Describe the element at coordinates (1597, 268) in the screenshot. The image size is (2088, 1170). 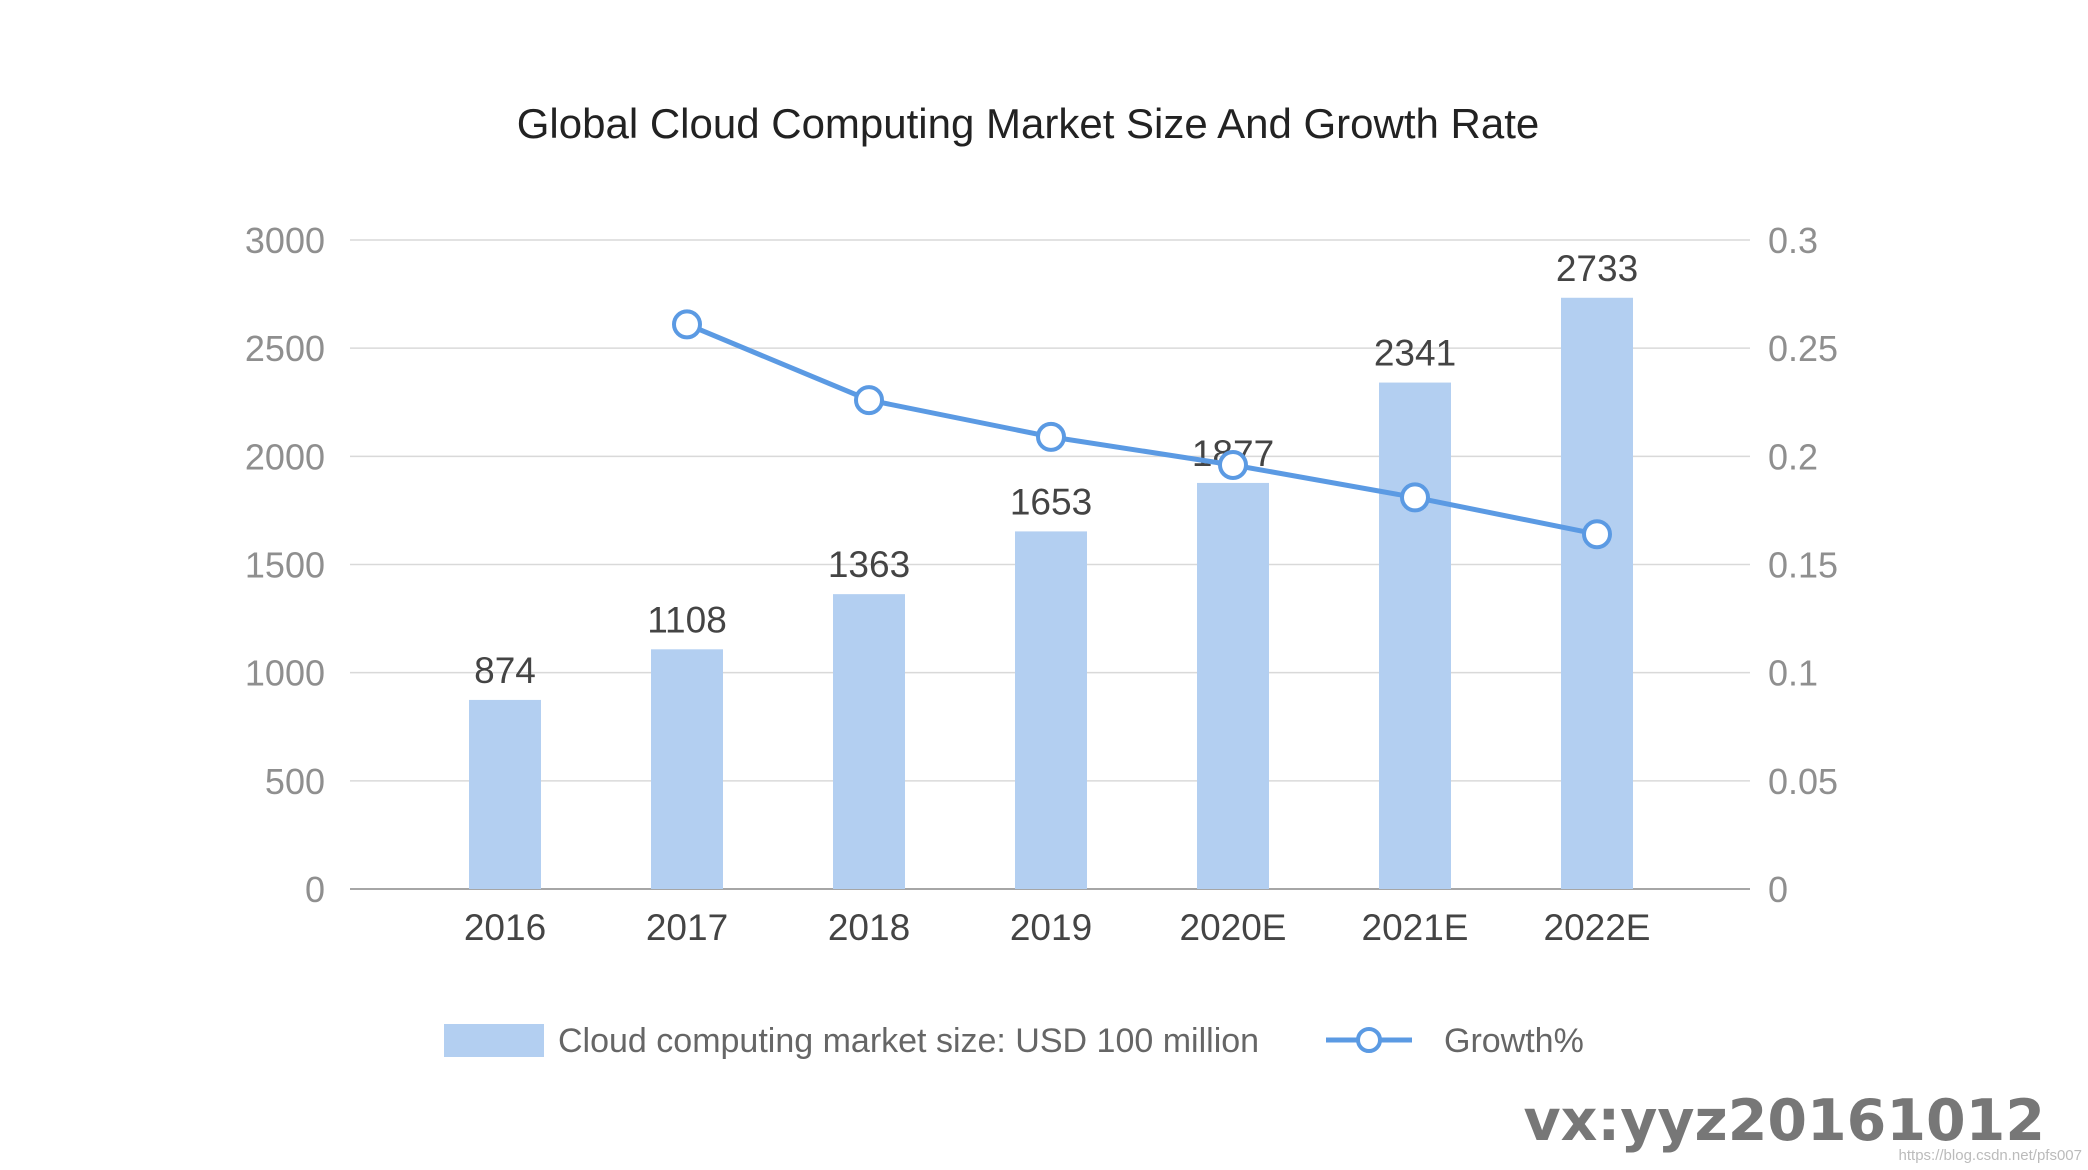
I see `bar-data-label: 2733` at that location.